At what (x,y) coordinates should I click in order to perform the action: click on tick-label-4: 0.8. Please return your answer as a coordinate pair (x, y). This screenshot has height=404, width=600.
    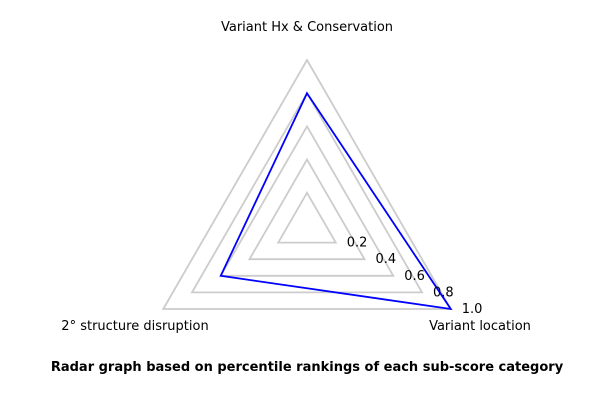
    Looking at the image, I should click on (443, 292).